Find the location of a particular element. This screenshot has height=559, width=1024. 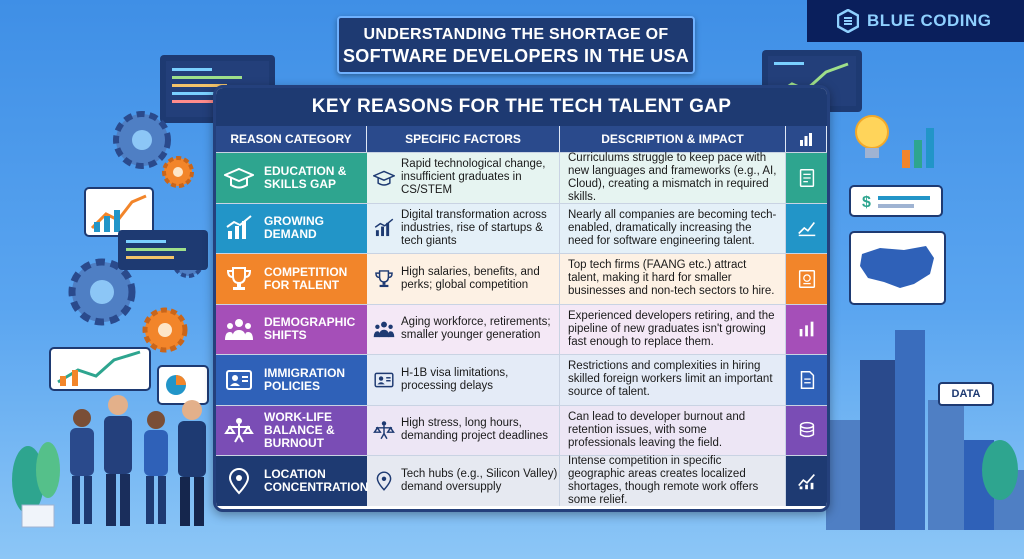

reason-category-cell: GROWING DEMAND is located at coordinates (291, 228).